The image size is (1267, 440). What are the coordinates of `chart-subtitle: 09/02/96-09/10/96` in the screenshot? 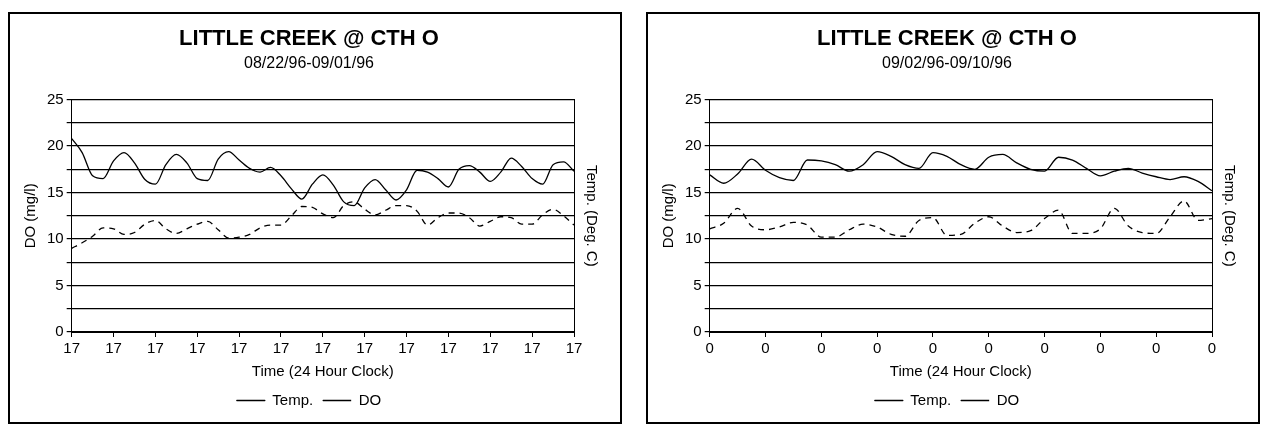 It's located at (947, 63).